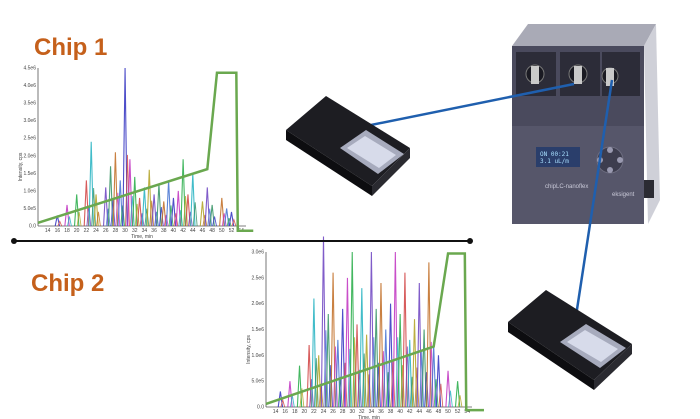 Image resolution: width=700 pixels, height=419 pixels. I want to click on device-brand: eksigent, so click(623, 195).